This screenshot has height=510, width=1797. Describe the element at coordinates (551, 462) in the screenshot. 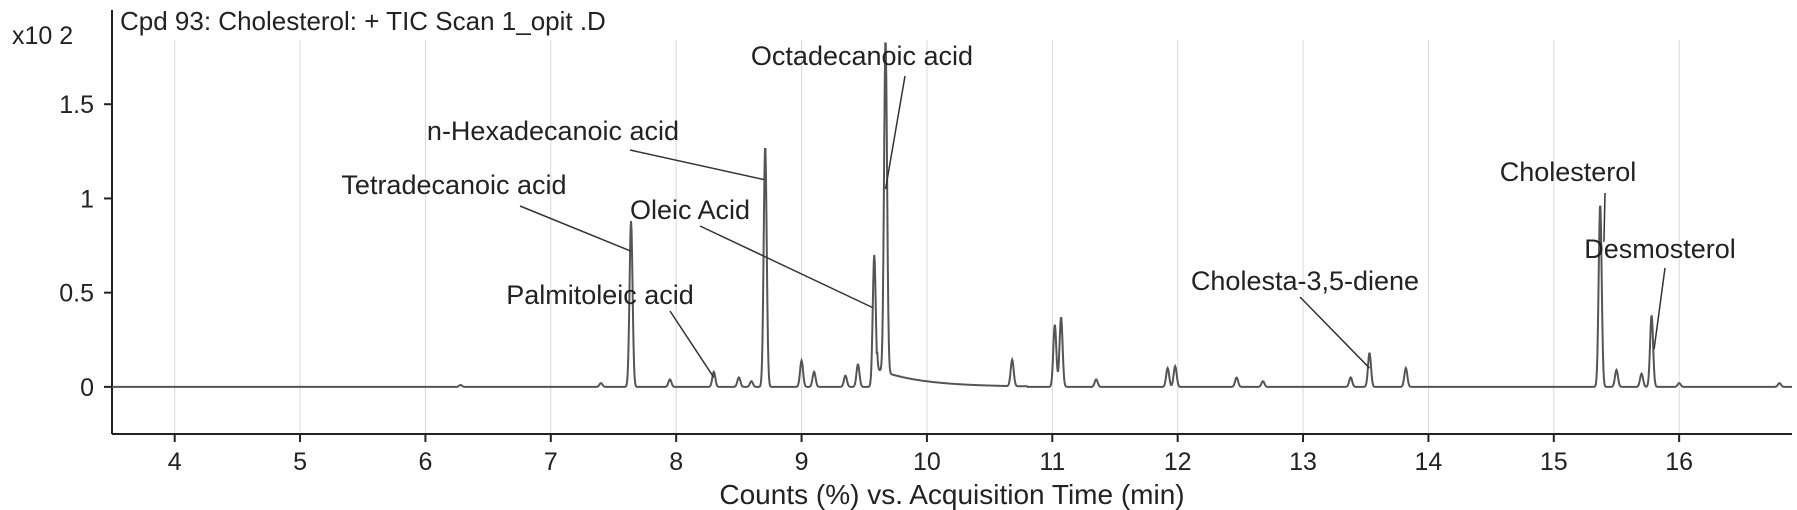

I see `x-tick-label: 7` at that location.